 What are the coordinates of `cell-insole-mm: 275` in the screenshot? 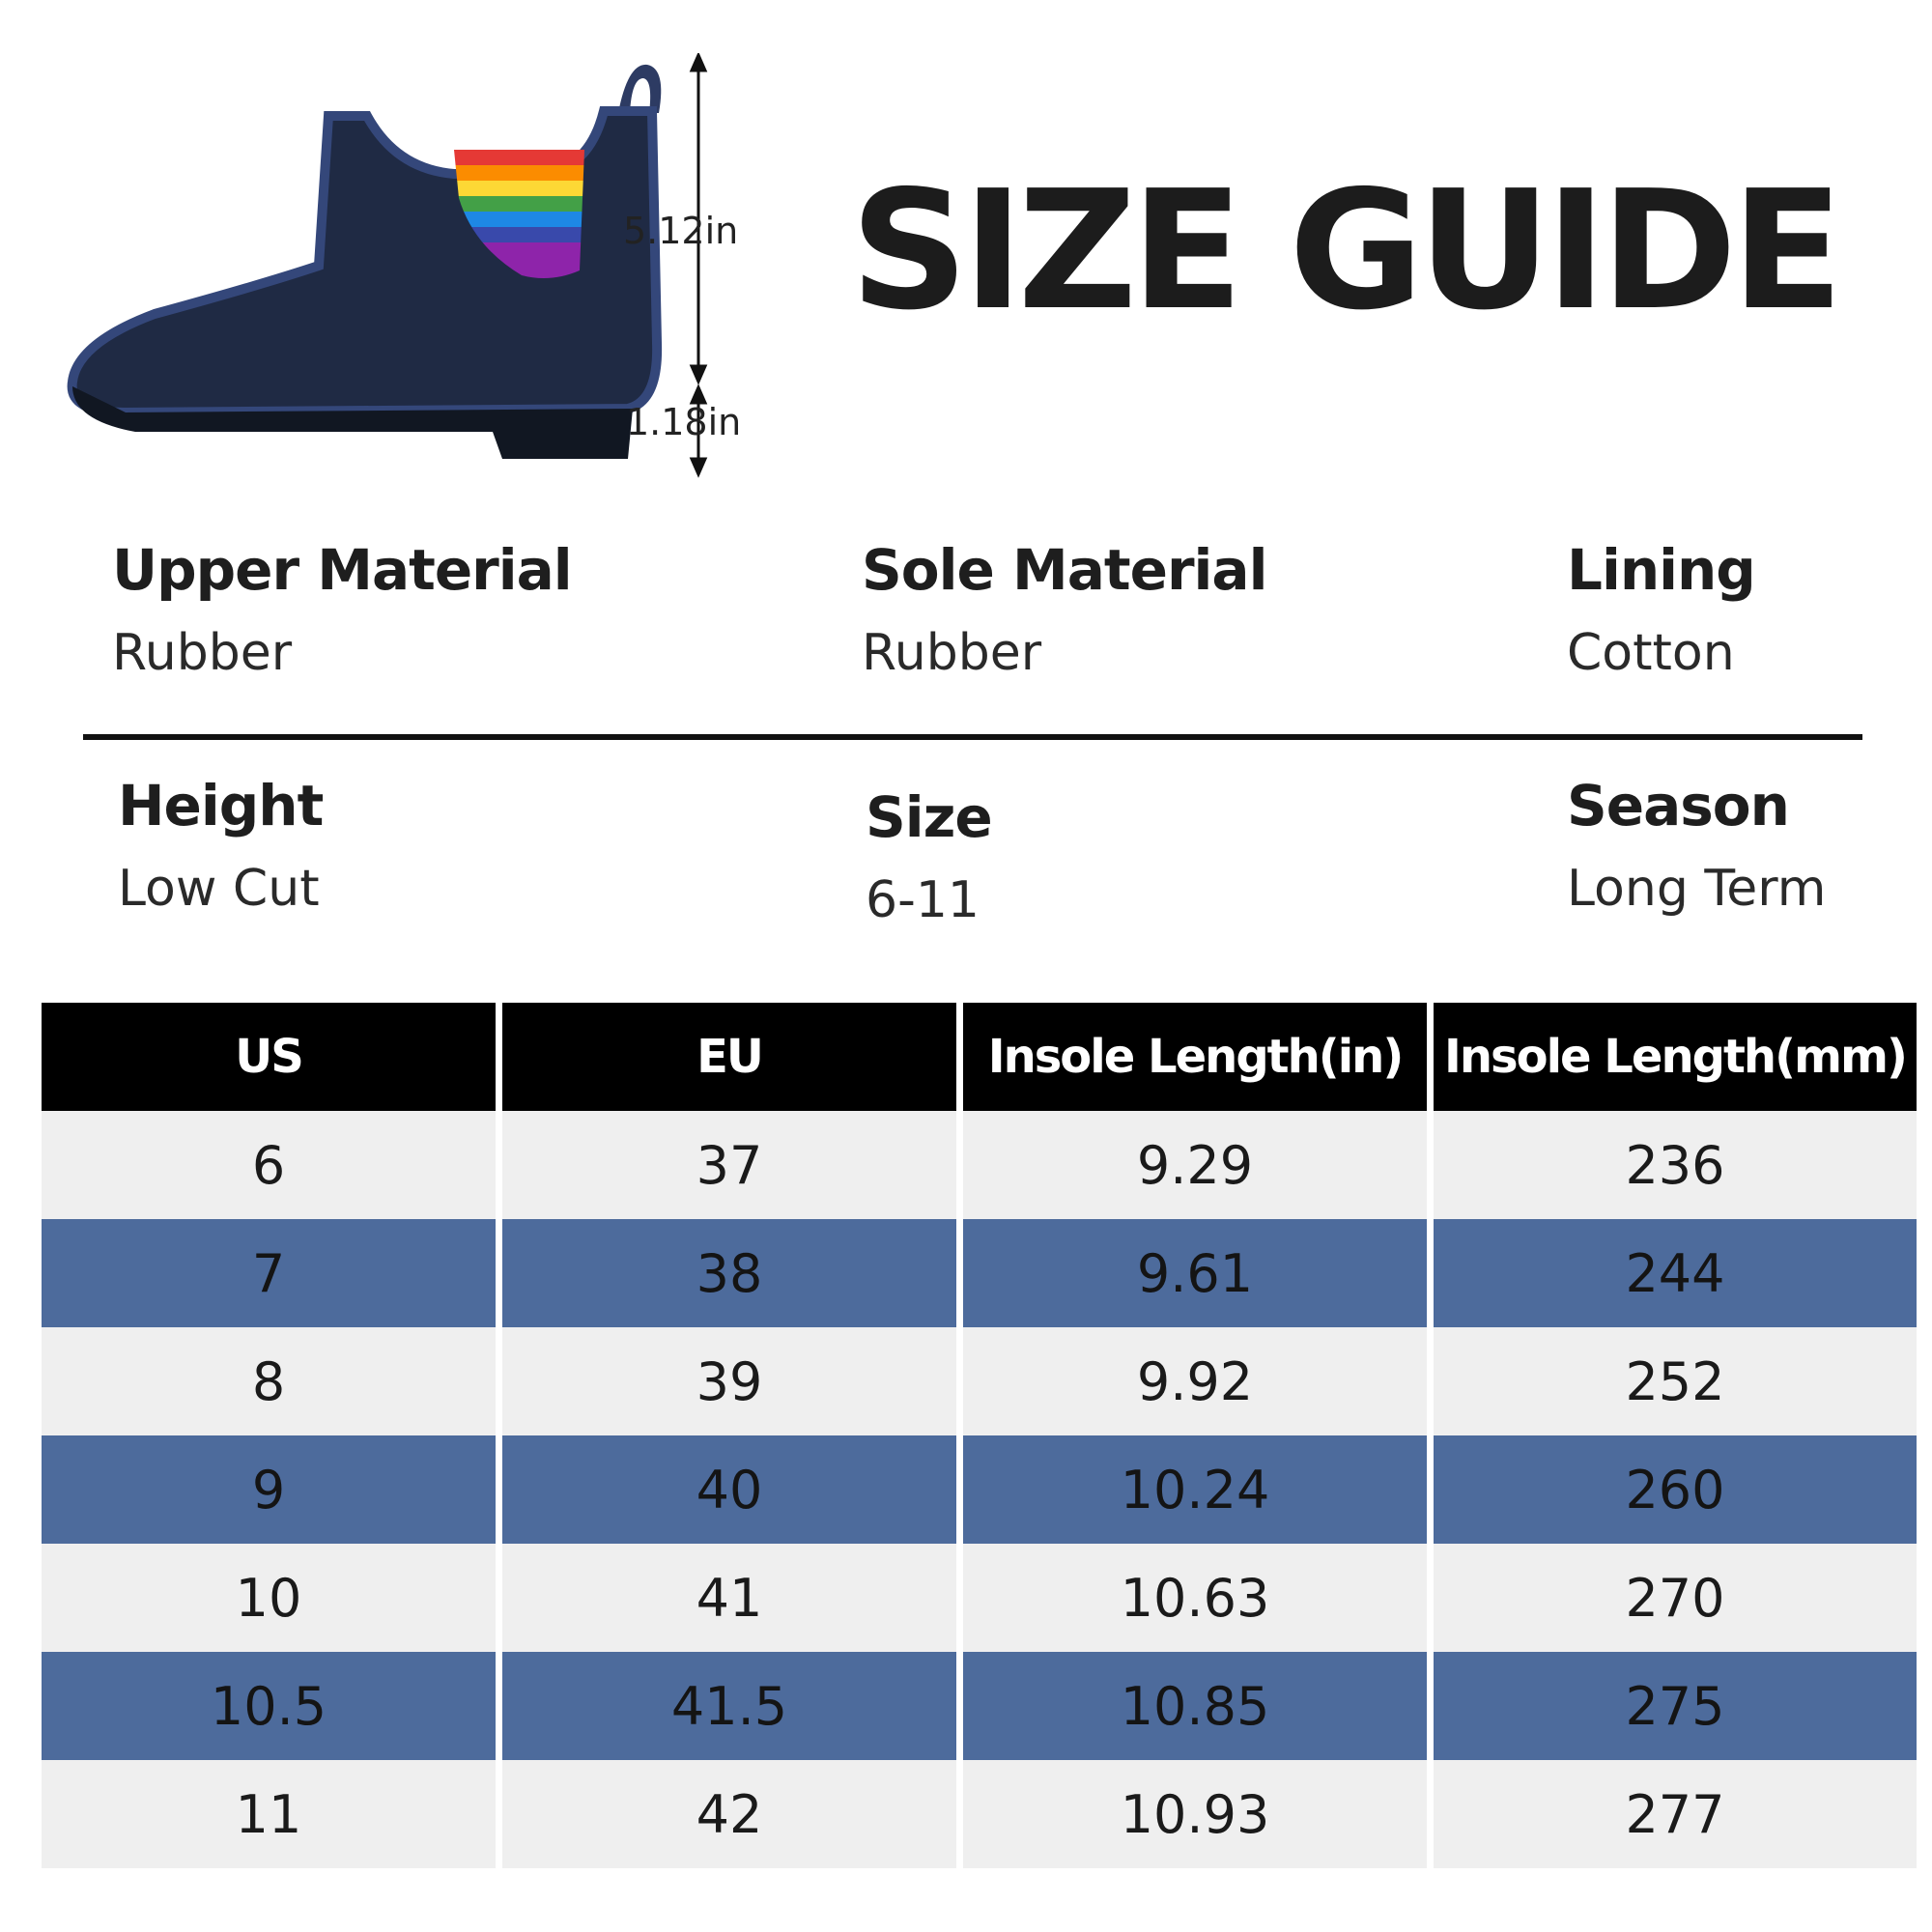 It's located at (1675, 1706).